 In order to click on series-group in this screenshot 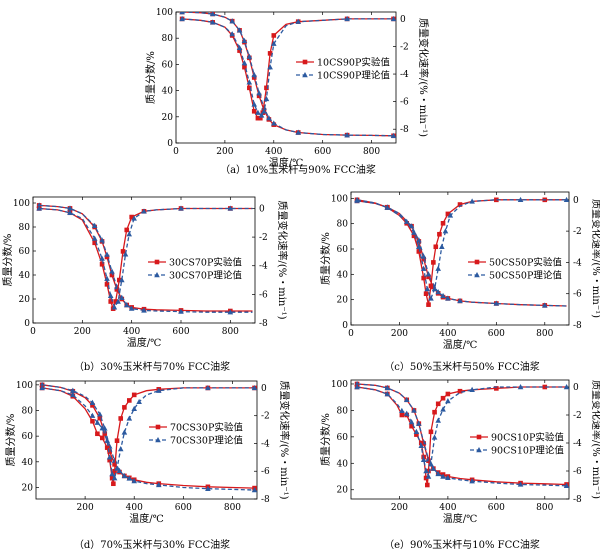, I will do `click(461, 252)`.